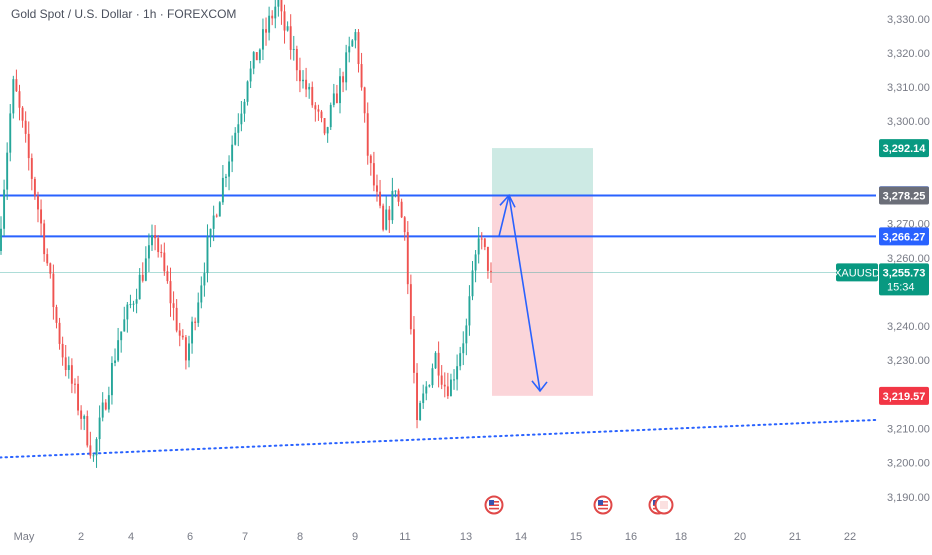 Image resolution: width=932 pixels, height=555 pixels. What do you see at coordinates (795, 537) in the screenshot?
I see `x-axis-tick-label: 21` at bounding box center [795, 537].